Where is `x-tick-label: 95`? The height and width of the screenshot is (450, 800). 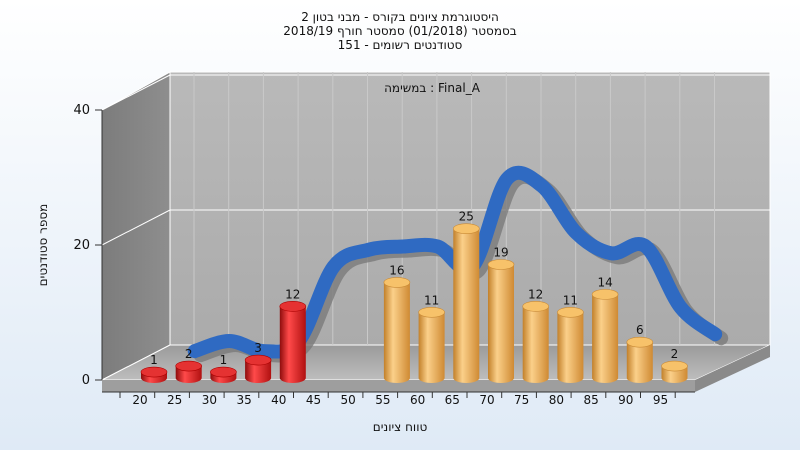
x-tick-label: 95 is located at coordinates (660, 400).